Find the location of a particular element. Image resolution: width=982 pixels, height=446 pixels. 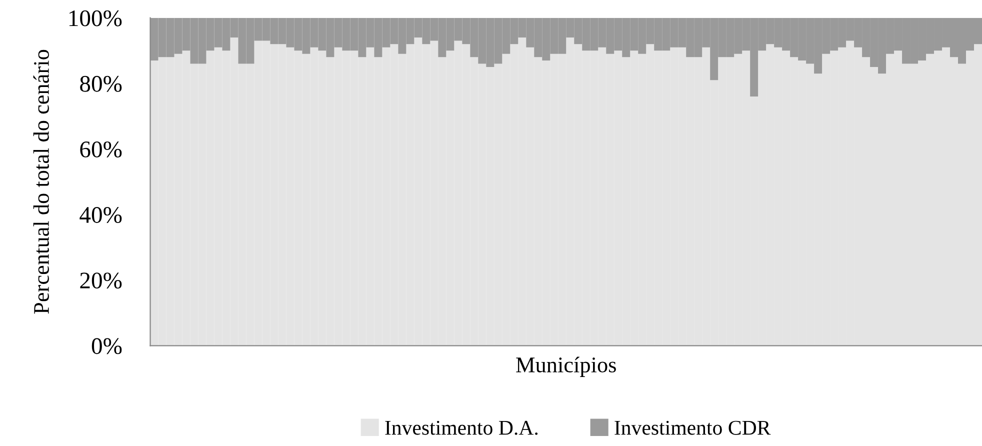

y-tick-label: 60% is located at coordinates (101, 149).